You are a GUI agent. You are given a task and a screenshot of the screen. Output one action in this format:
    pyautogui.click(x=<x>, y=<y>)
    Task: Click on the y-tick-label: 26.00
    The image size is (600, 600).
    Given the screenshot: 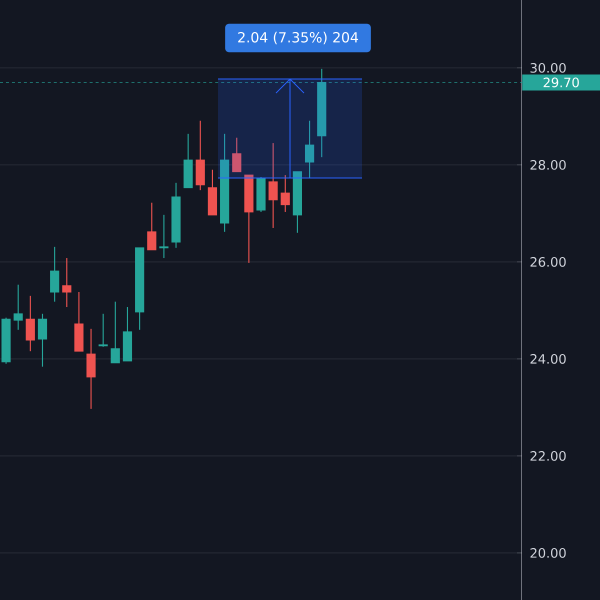 What is the action you would take?
    pyautogui.click(x=548, y=262)
    